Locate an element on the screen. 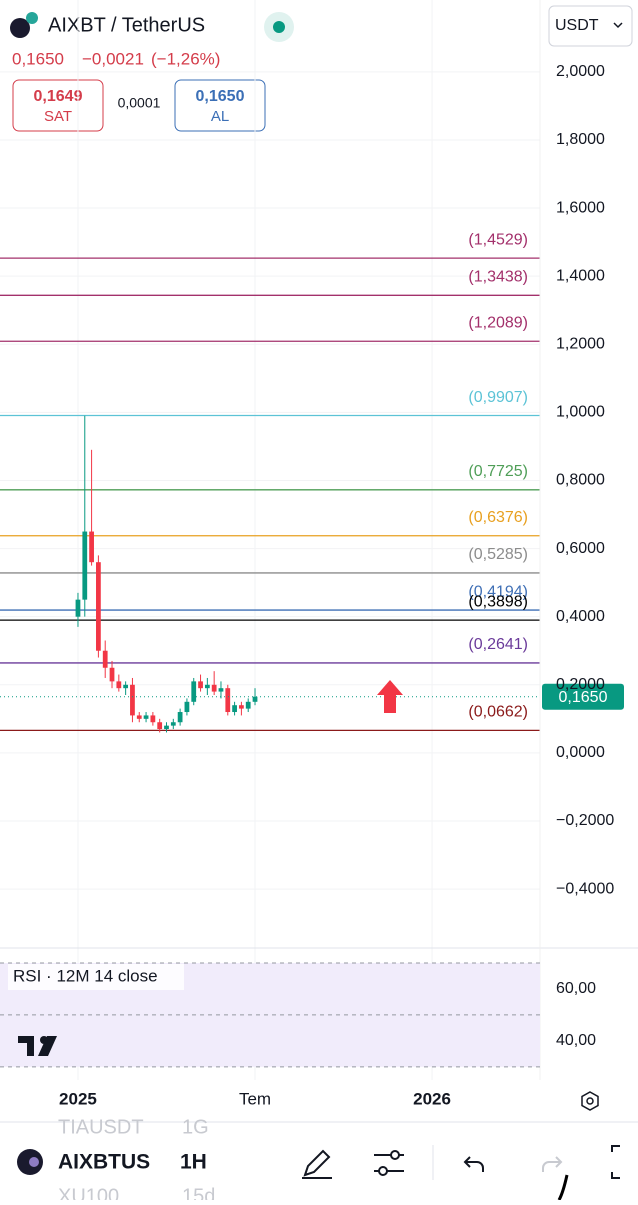  currency: USDT is located at coordinates (577, 25).